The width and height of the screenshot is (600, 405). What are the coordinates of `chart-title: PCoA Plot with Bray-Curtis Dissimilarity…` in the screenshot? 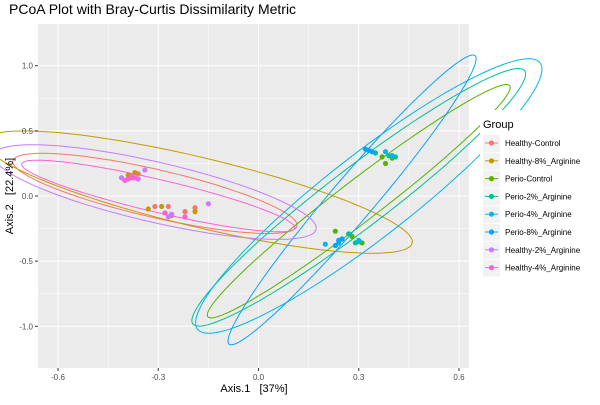 It's located at (152, 9).